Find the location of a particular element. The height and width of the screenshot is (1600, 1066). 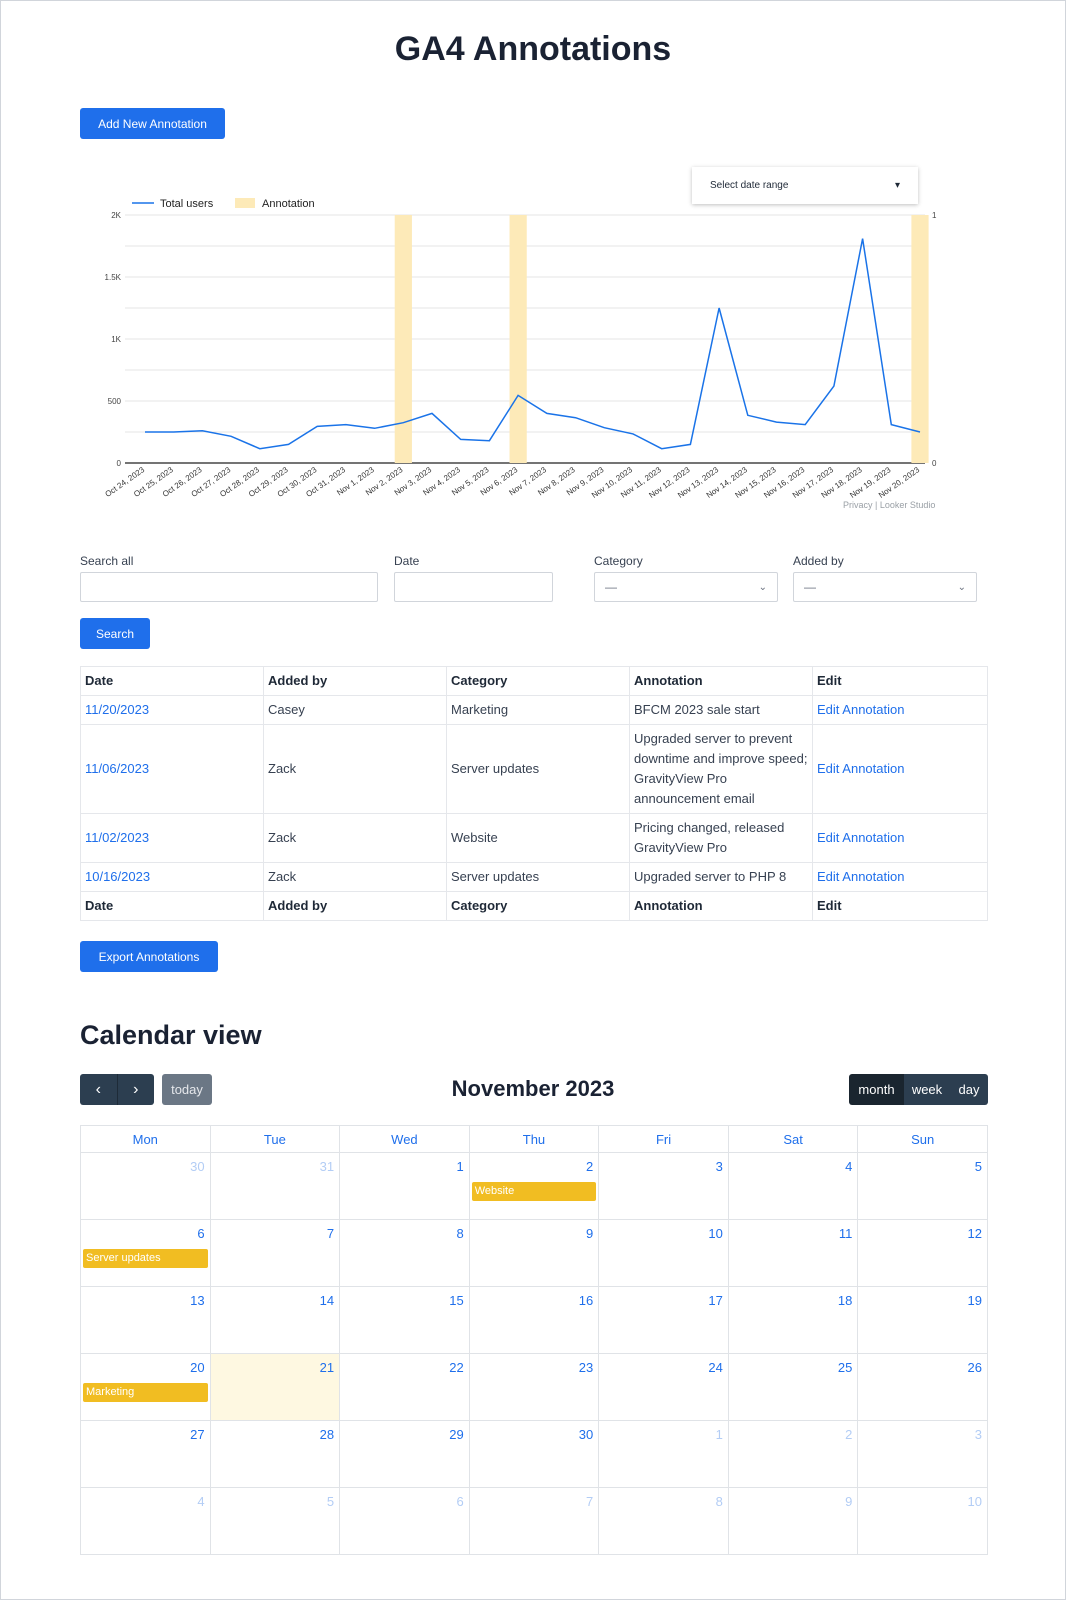

added-by-filter-select: — ⌄ is located at coordinates (885, 587).